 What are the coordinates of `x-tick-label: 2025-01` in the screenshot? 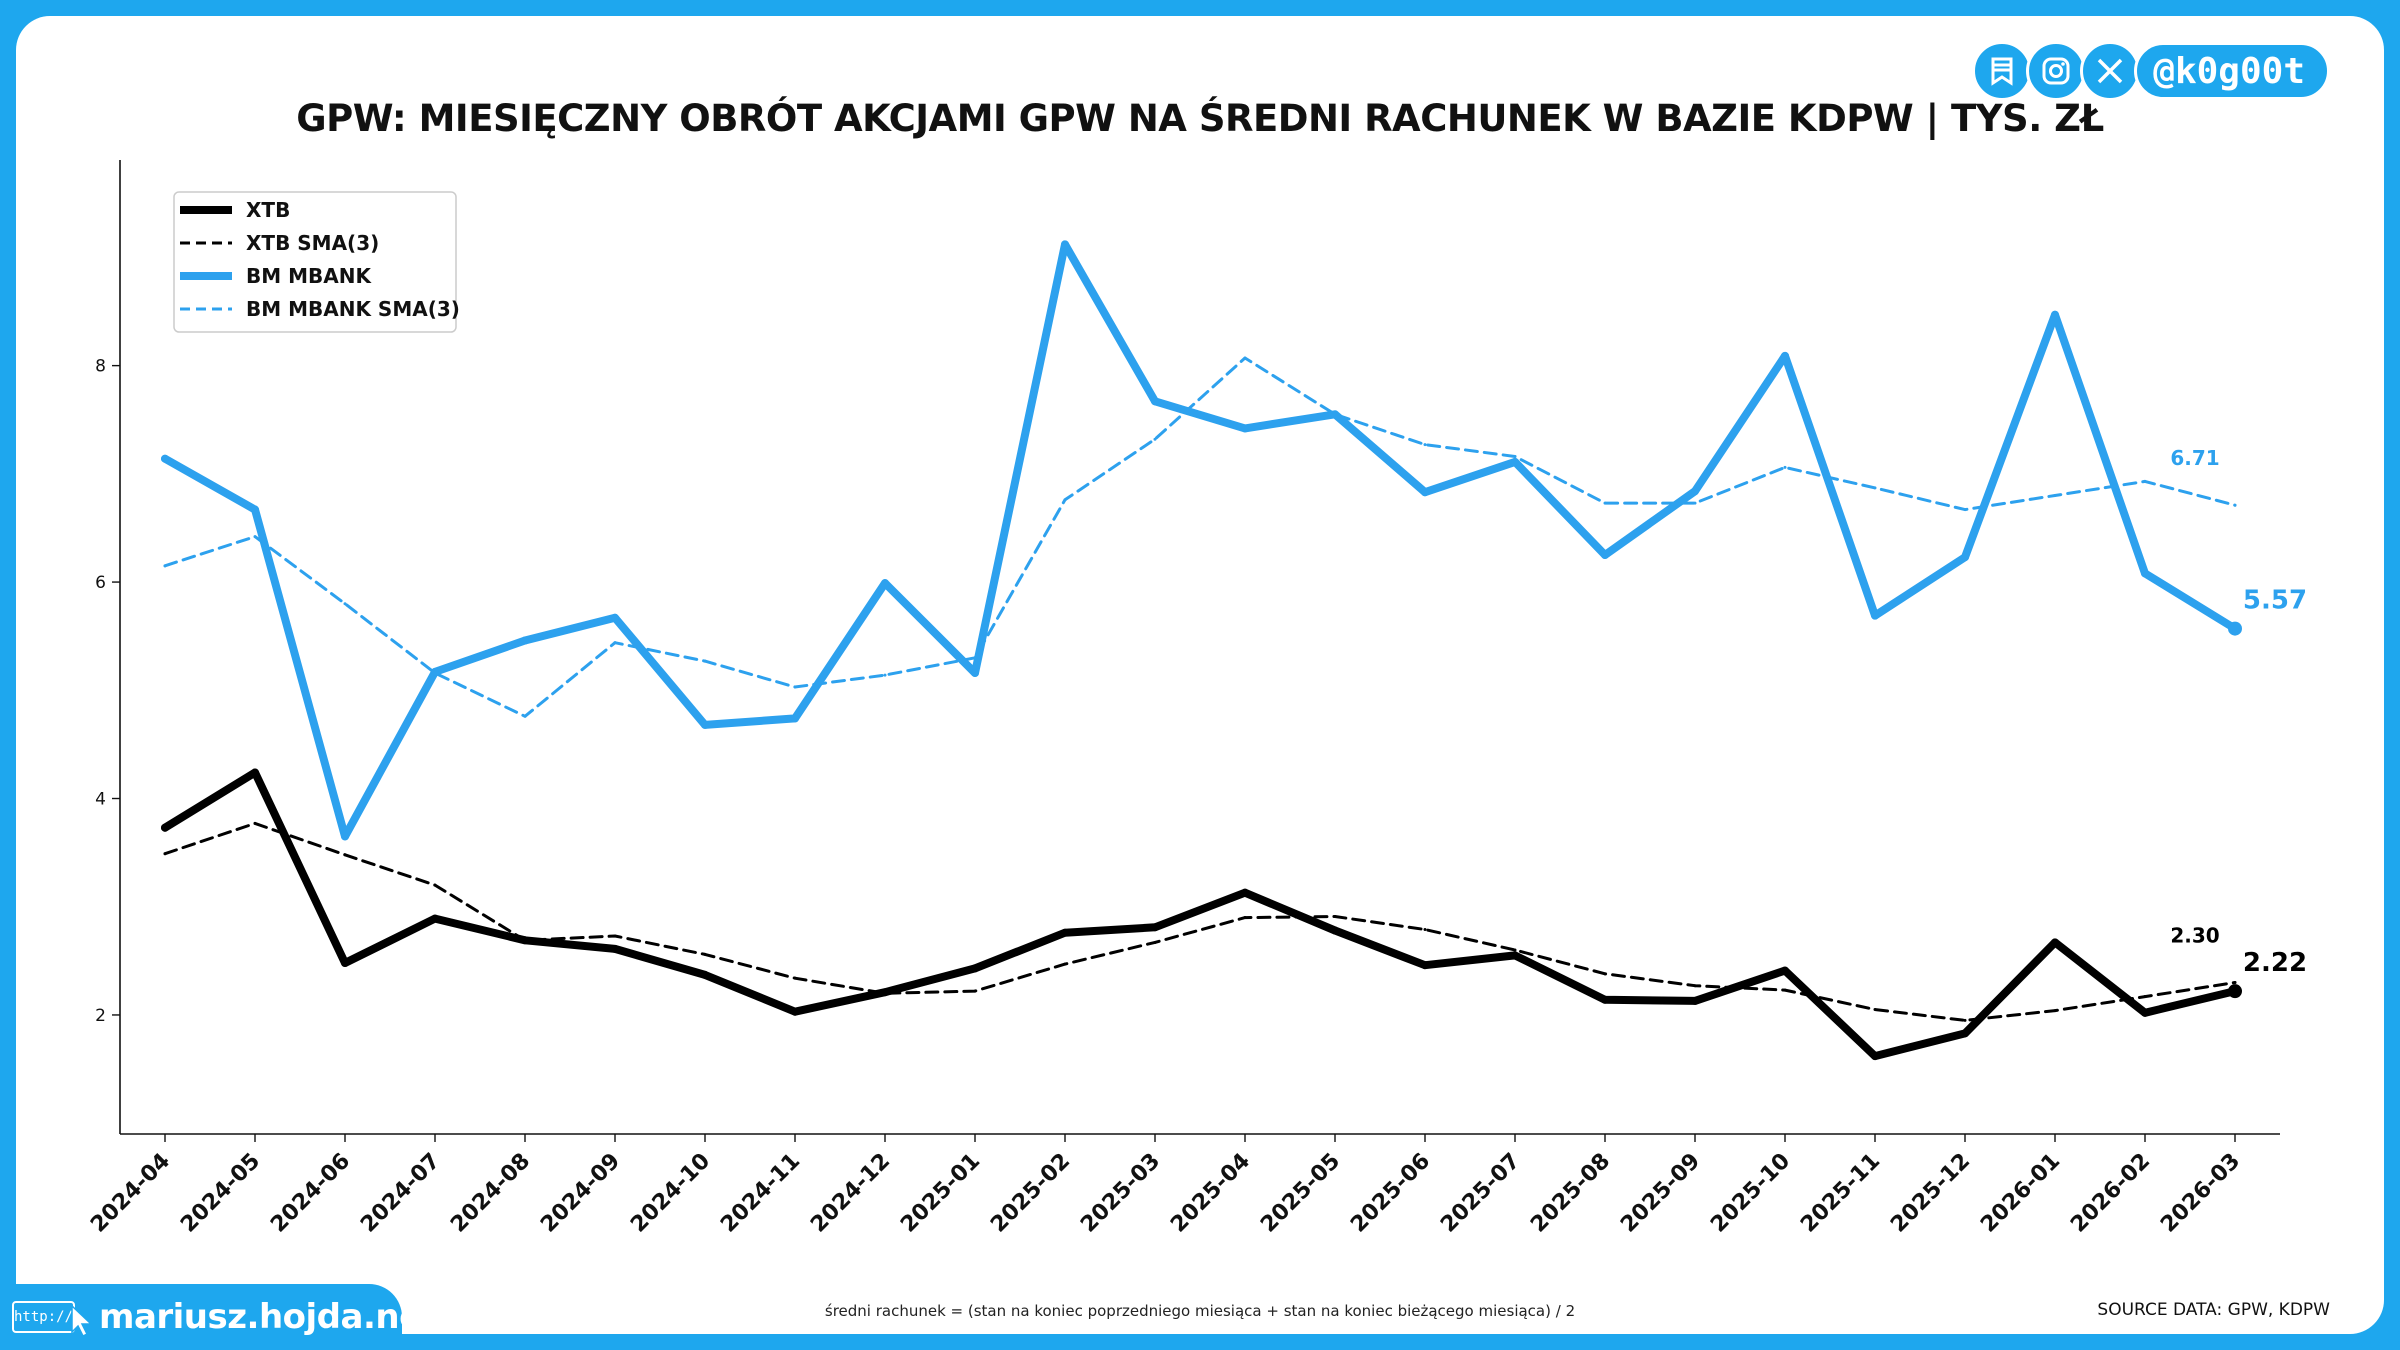 It's located at (940, 1193).